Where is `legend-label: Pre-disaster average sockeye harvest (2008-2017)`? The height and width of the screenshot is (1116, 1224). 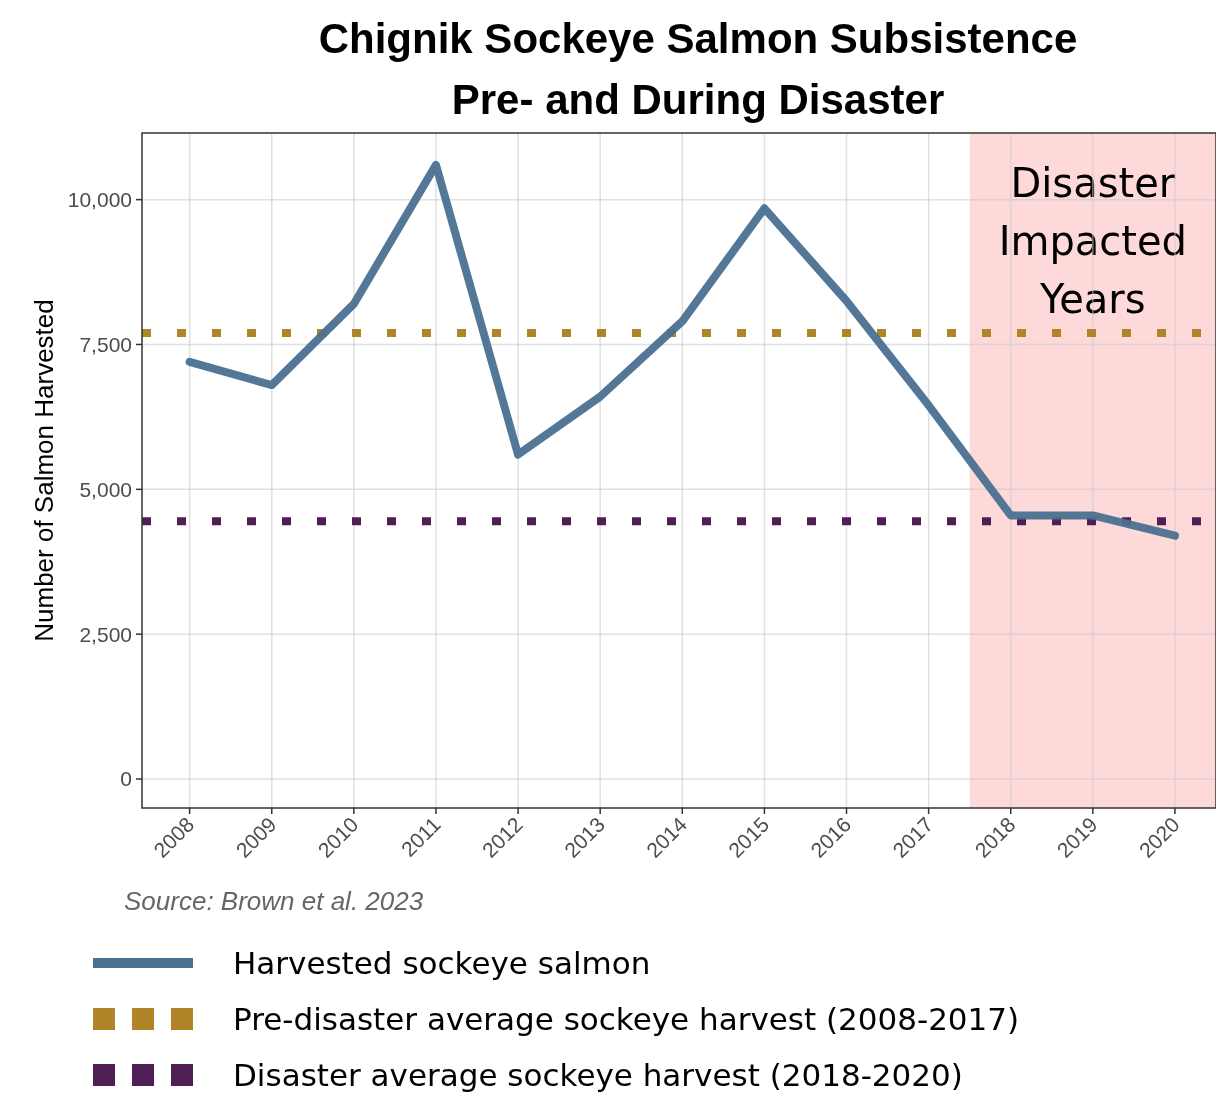 legend-label: Pre-disaster average sockeye harvest (2008-2017) is located at coordinates (626, 1018).